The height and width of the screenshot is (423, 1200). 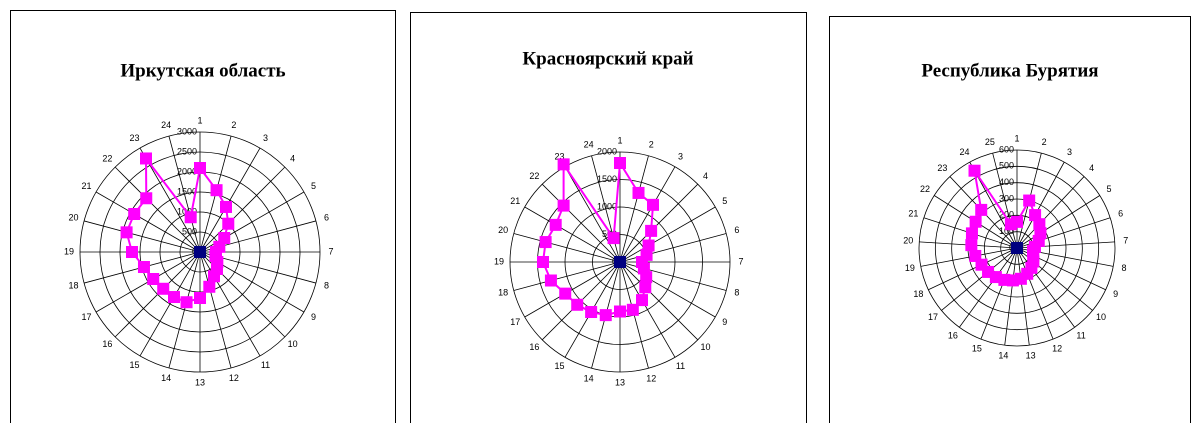 What do you see at coordinates (1006, 149) in the screenshot?
I see `r-tick-label: 600` at bounding box center [1006, 149].